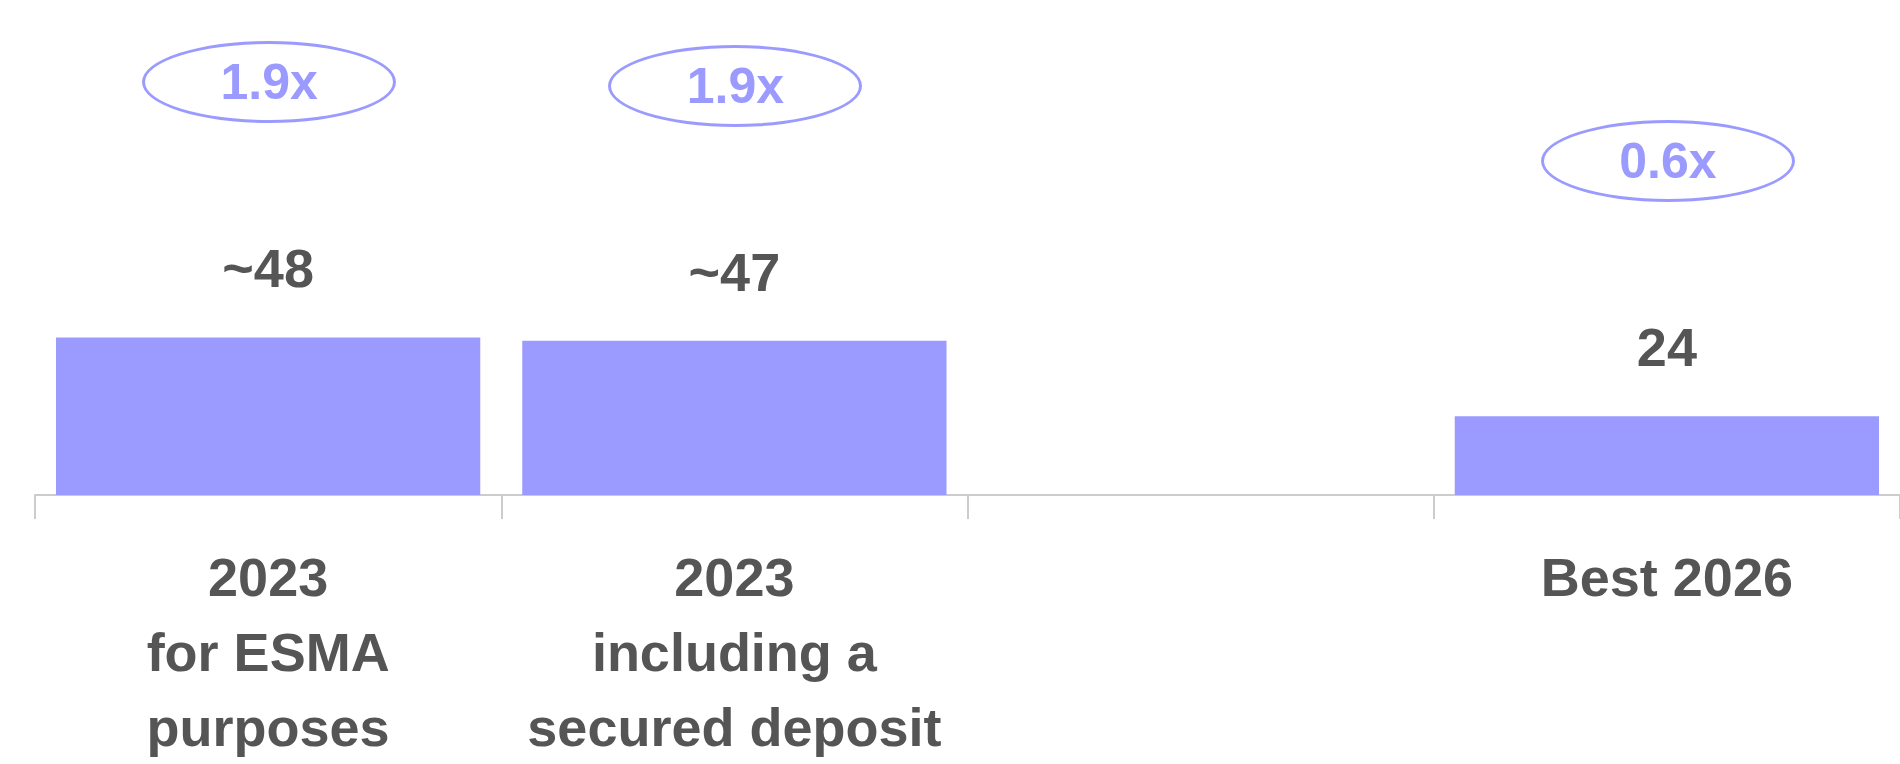  I want to click on data-label: ~47, so click(734, 271).